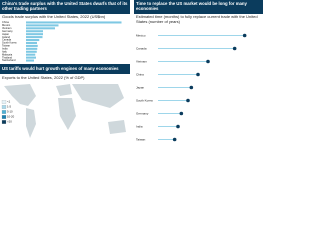 This screenshot has height=240, width=320. What do you see at coordinates (9, 107) in the screenshot?
I see `legend-label: 1-5` at bounding box center [9, 107].